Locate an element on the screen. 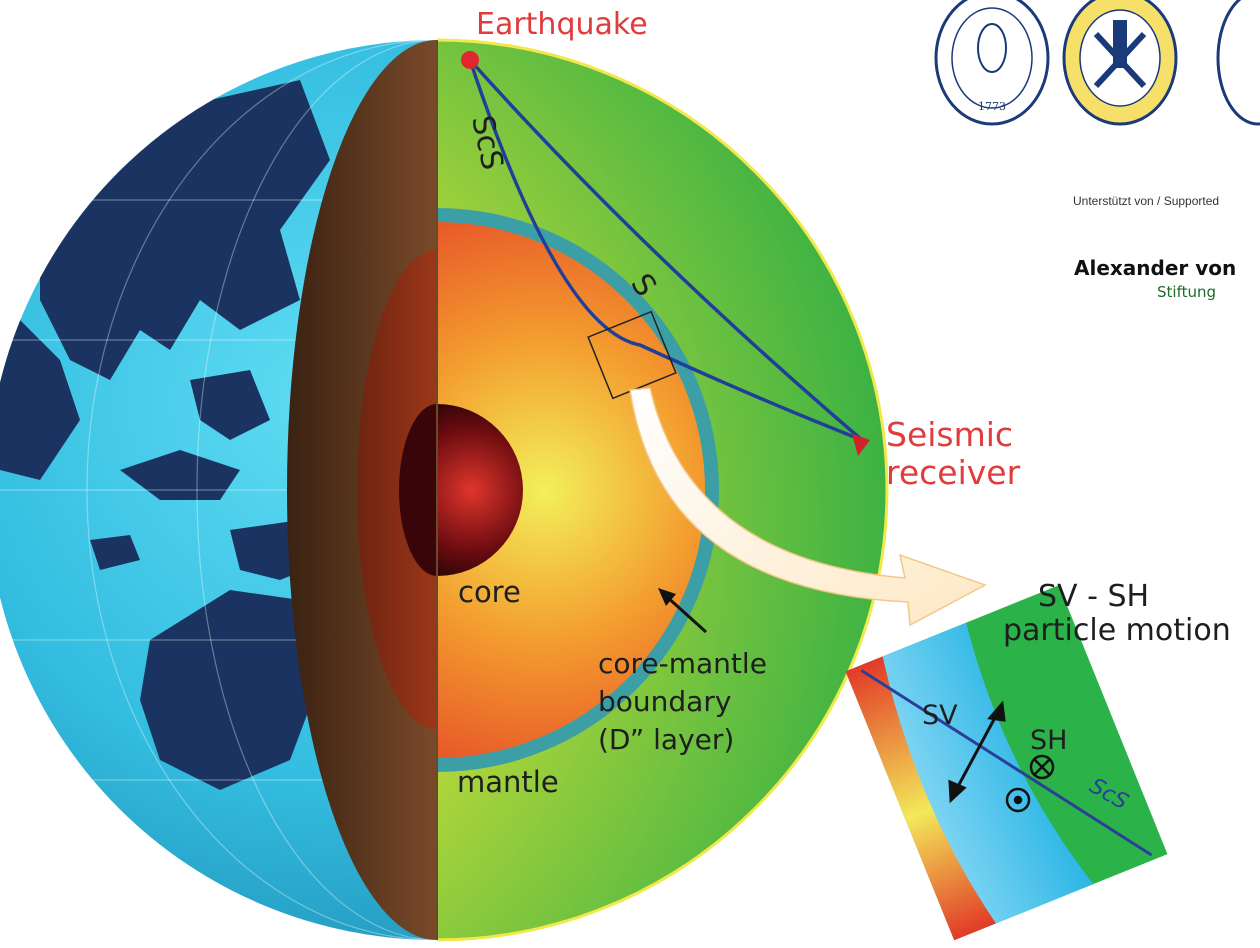 Image resolution: width=1260 pixels, height=948 pixels. sv-label: SV is located at coordinates (940, 715).